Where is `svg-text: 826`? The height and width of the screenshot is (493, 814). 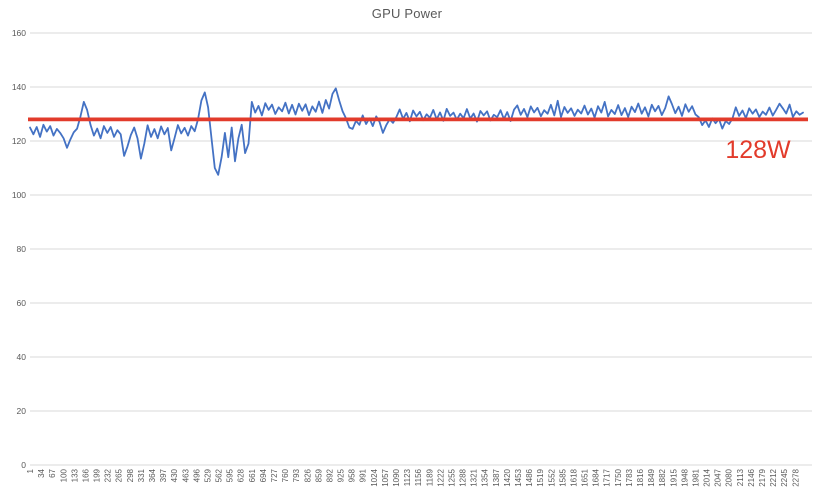
svg-text: 826 is located at coordinates (307, 475).